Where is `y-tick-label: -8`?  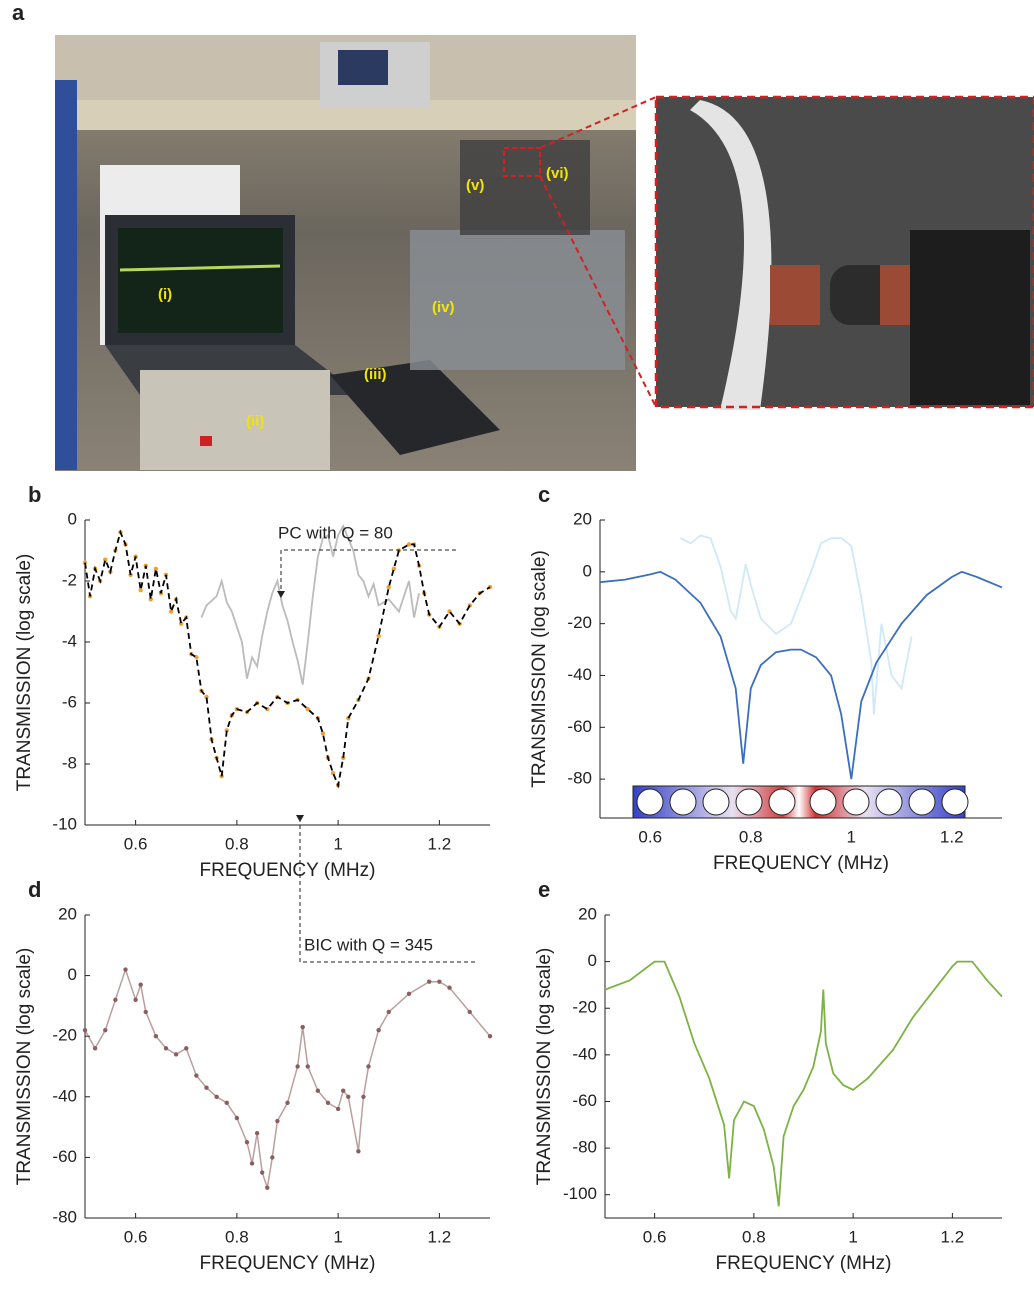
y-tick-label: -8 is located at coordinates (69, 762).